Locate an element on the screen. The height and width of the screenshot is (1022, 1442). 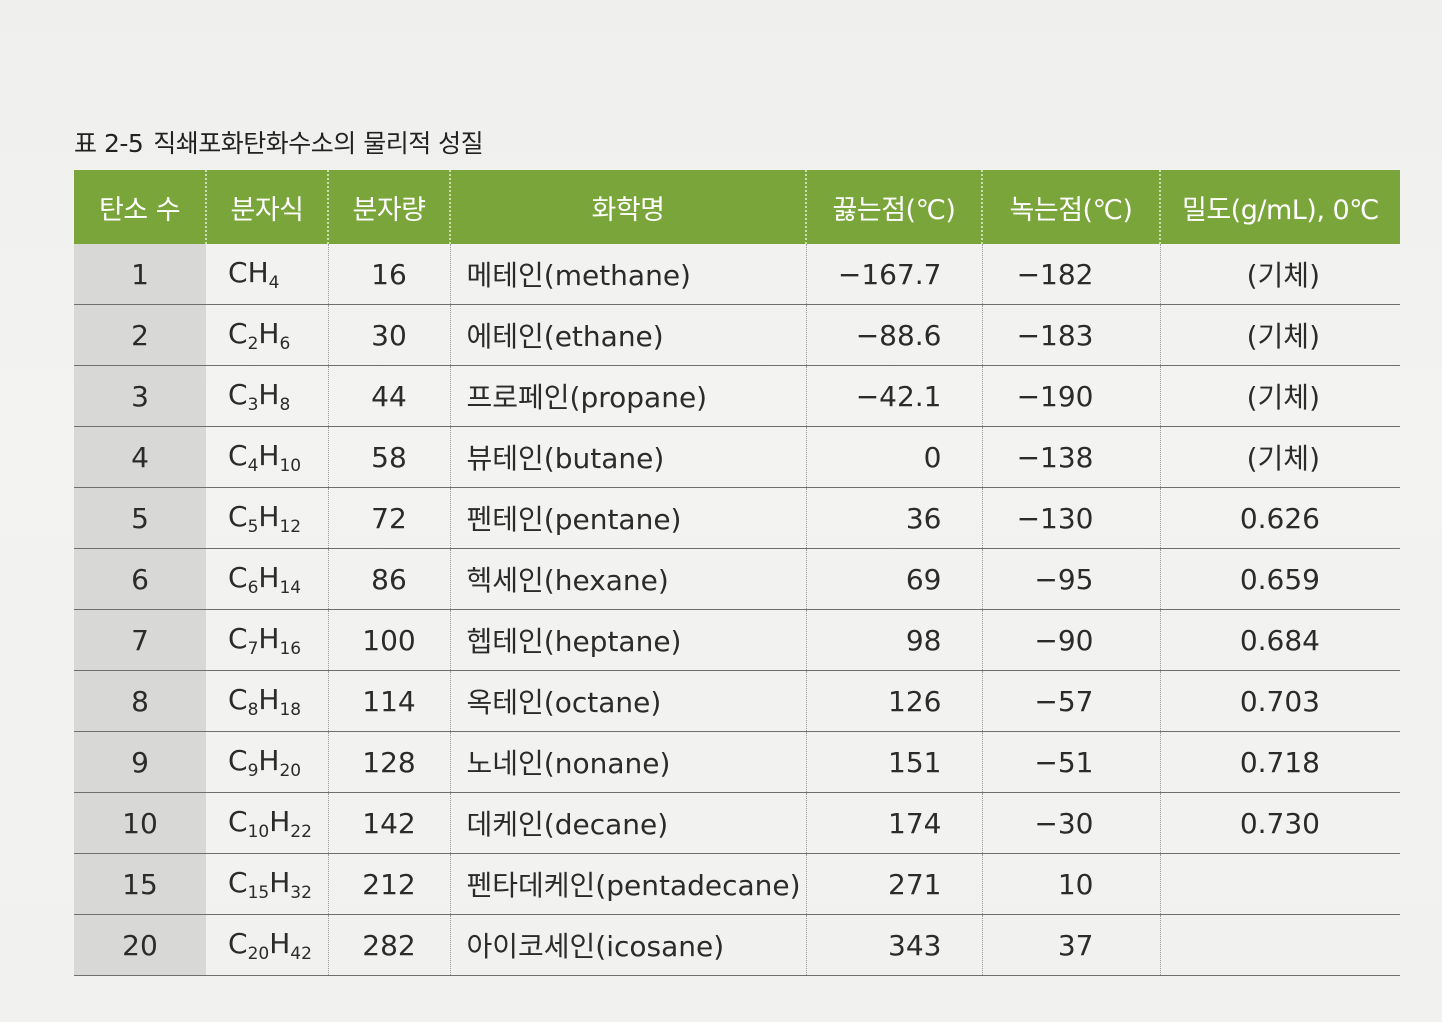
chemical-name-cell: 뷰테인(butane) is located at coordinates (628, 457).